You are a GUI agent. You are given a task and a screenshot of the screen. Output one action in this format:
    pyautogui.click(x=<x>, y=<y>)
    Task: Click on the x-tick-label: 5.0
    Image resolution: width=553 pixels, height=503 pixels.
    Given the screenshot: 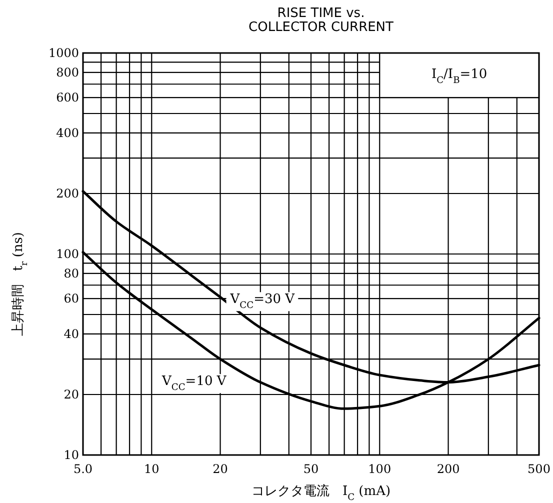 What is the action you would take?
    pyautogui.click(x=83, y=469)
    